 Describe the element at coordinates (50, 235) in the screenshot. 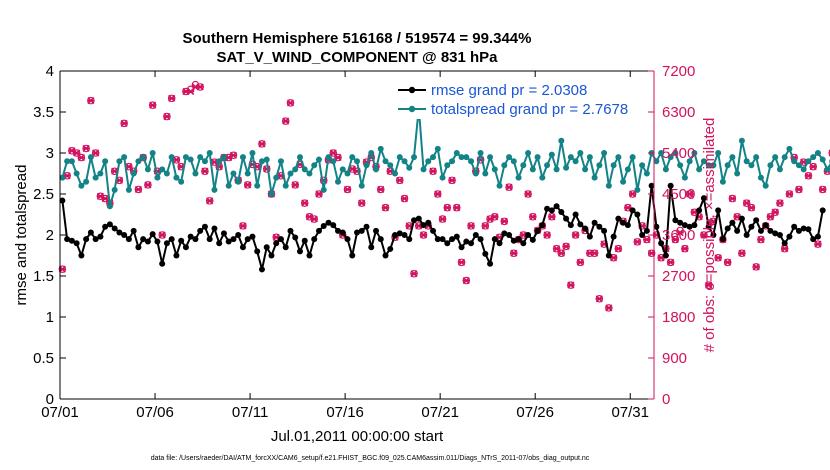

I see `y-tick-label: 2` at that location.